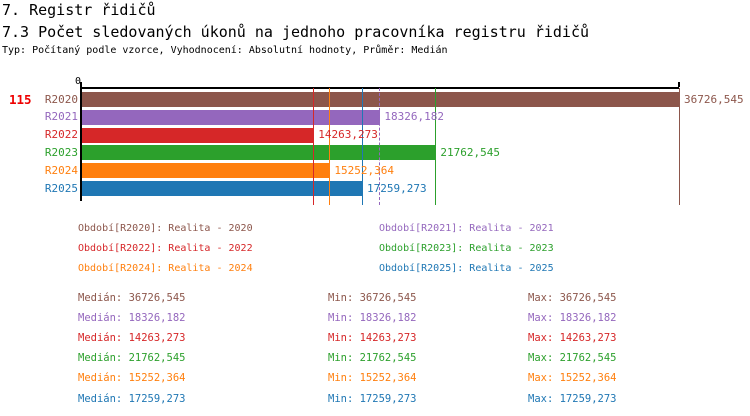 This screenshot has height=416, width=750. Describe the element at coordinates (165, 248) in the screenshot. I see `legend-item-r2022: Období[R2022]: Realita - 2022` at that location.